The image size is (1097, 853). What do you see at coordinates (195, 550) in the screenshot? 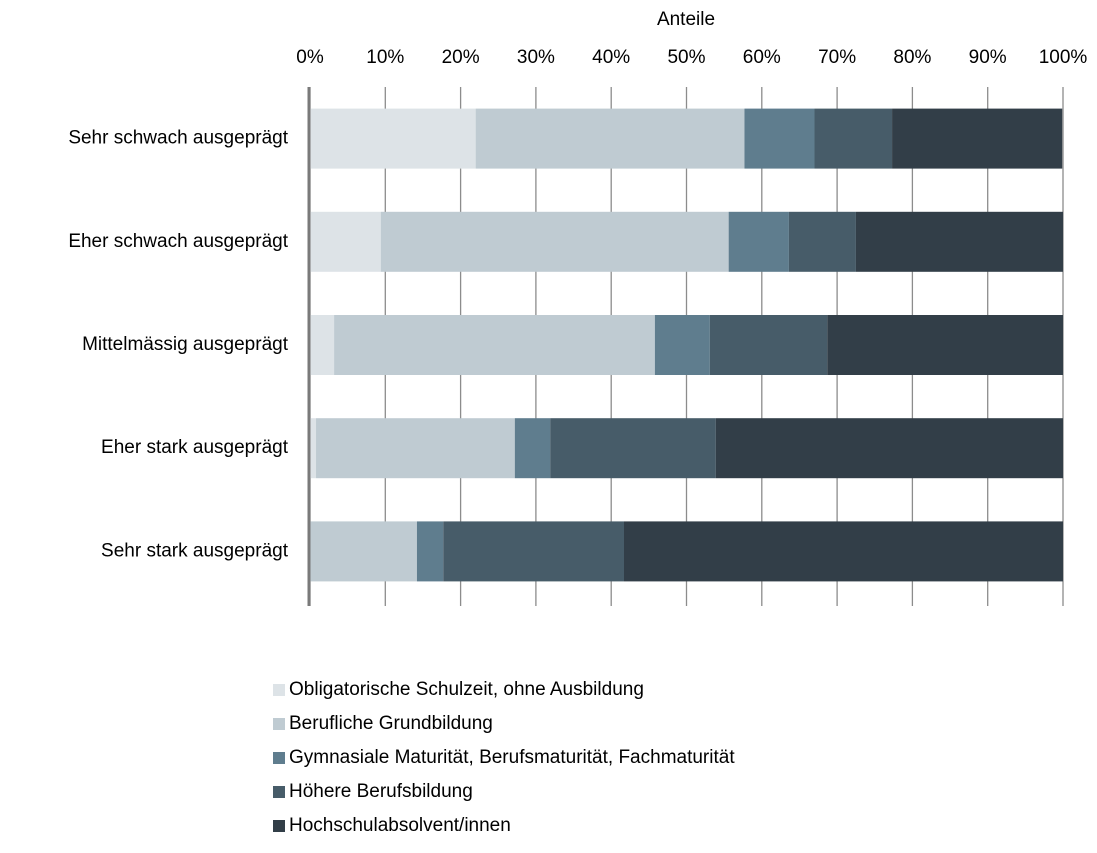
I see `y-tick-label: Sehr stark ausgeprägt` at bounding box center [195, 550].